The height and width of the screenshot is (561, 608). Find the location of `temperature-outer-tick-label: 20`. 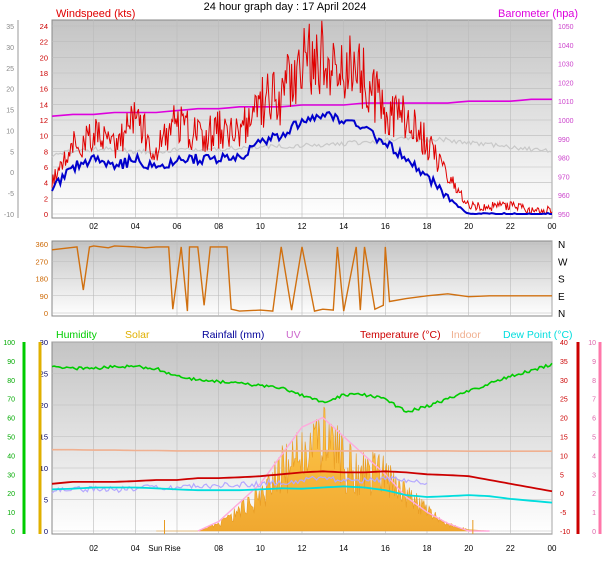

temperature-outer-tick-label: 20 is located at coordinates (10, 90).